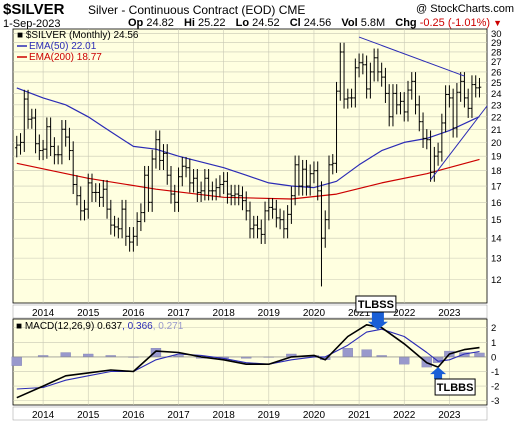 This screenshot has width=520, height=429. I want to click on price-y-tick-label: 30, so click(496, 34).